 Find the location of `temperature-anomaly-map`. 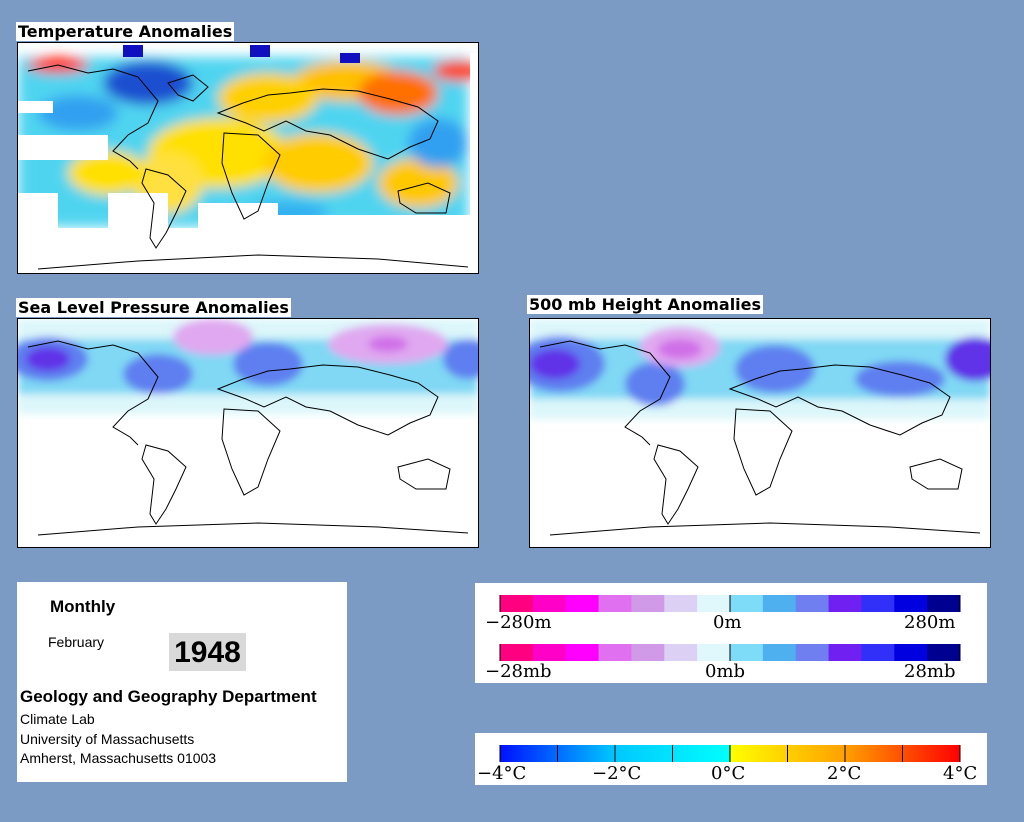

temperature-anomaly-map is located at coordinates (248, 158).